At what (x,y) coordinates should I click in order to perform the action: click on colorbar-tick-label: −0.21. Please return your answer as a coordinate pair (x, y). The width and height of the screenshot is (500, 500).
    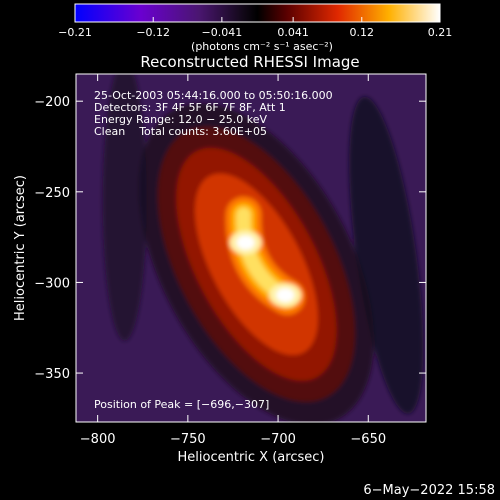
    Looking at the image, I should click on (75, 32).